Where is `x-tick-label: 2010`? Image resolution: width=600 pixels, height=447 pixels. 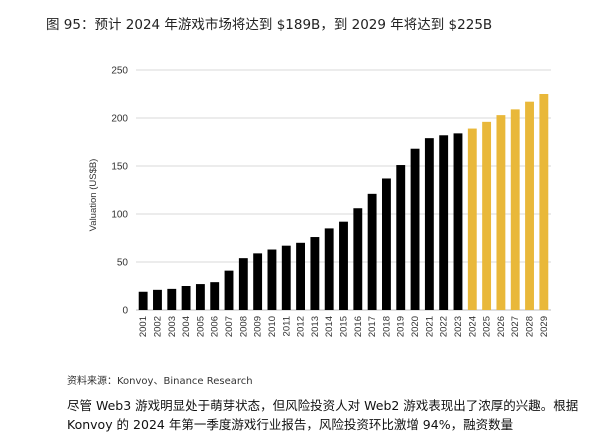 x-tick-label: 2010 is located at coordinates (272, 326).